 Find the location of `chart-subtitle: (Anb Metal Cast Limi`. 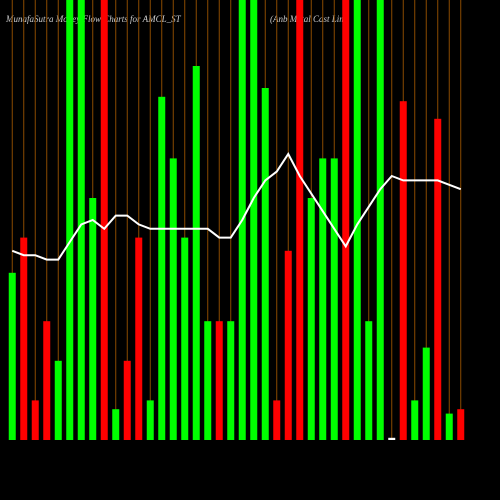

chart-subtitle: (Anb Metal Cast Limi is located at coordinates (309, 19).